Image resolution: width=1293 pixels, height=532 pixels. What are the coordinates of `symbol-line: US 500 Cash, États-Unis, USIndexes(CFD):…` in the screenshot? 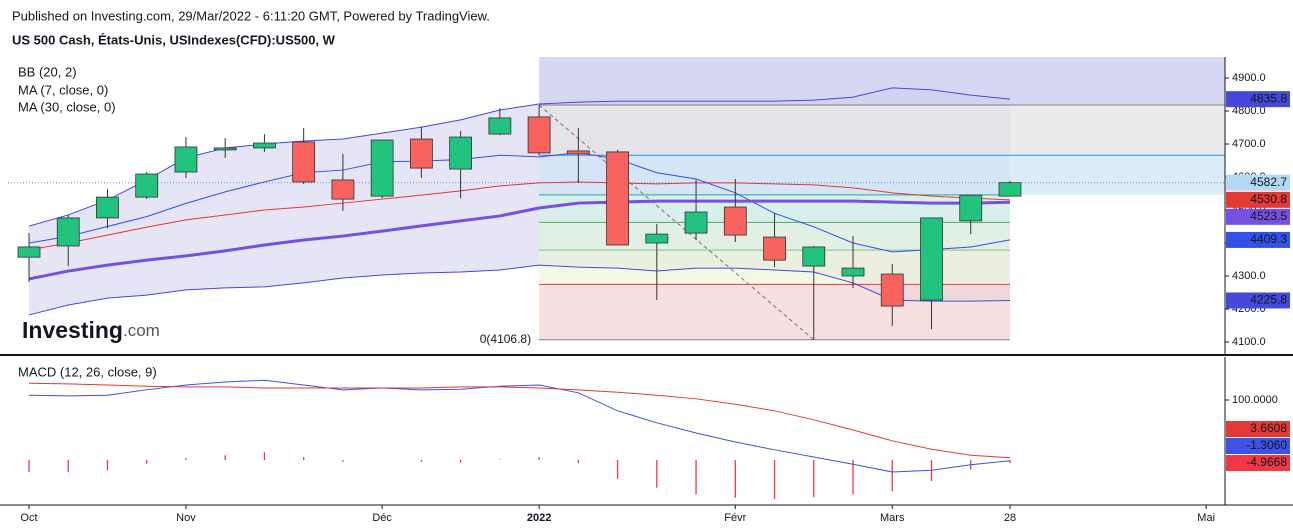 It's located at (174, 39).